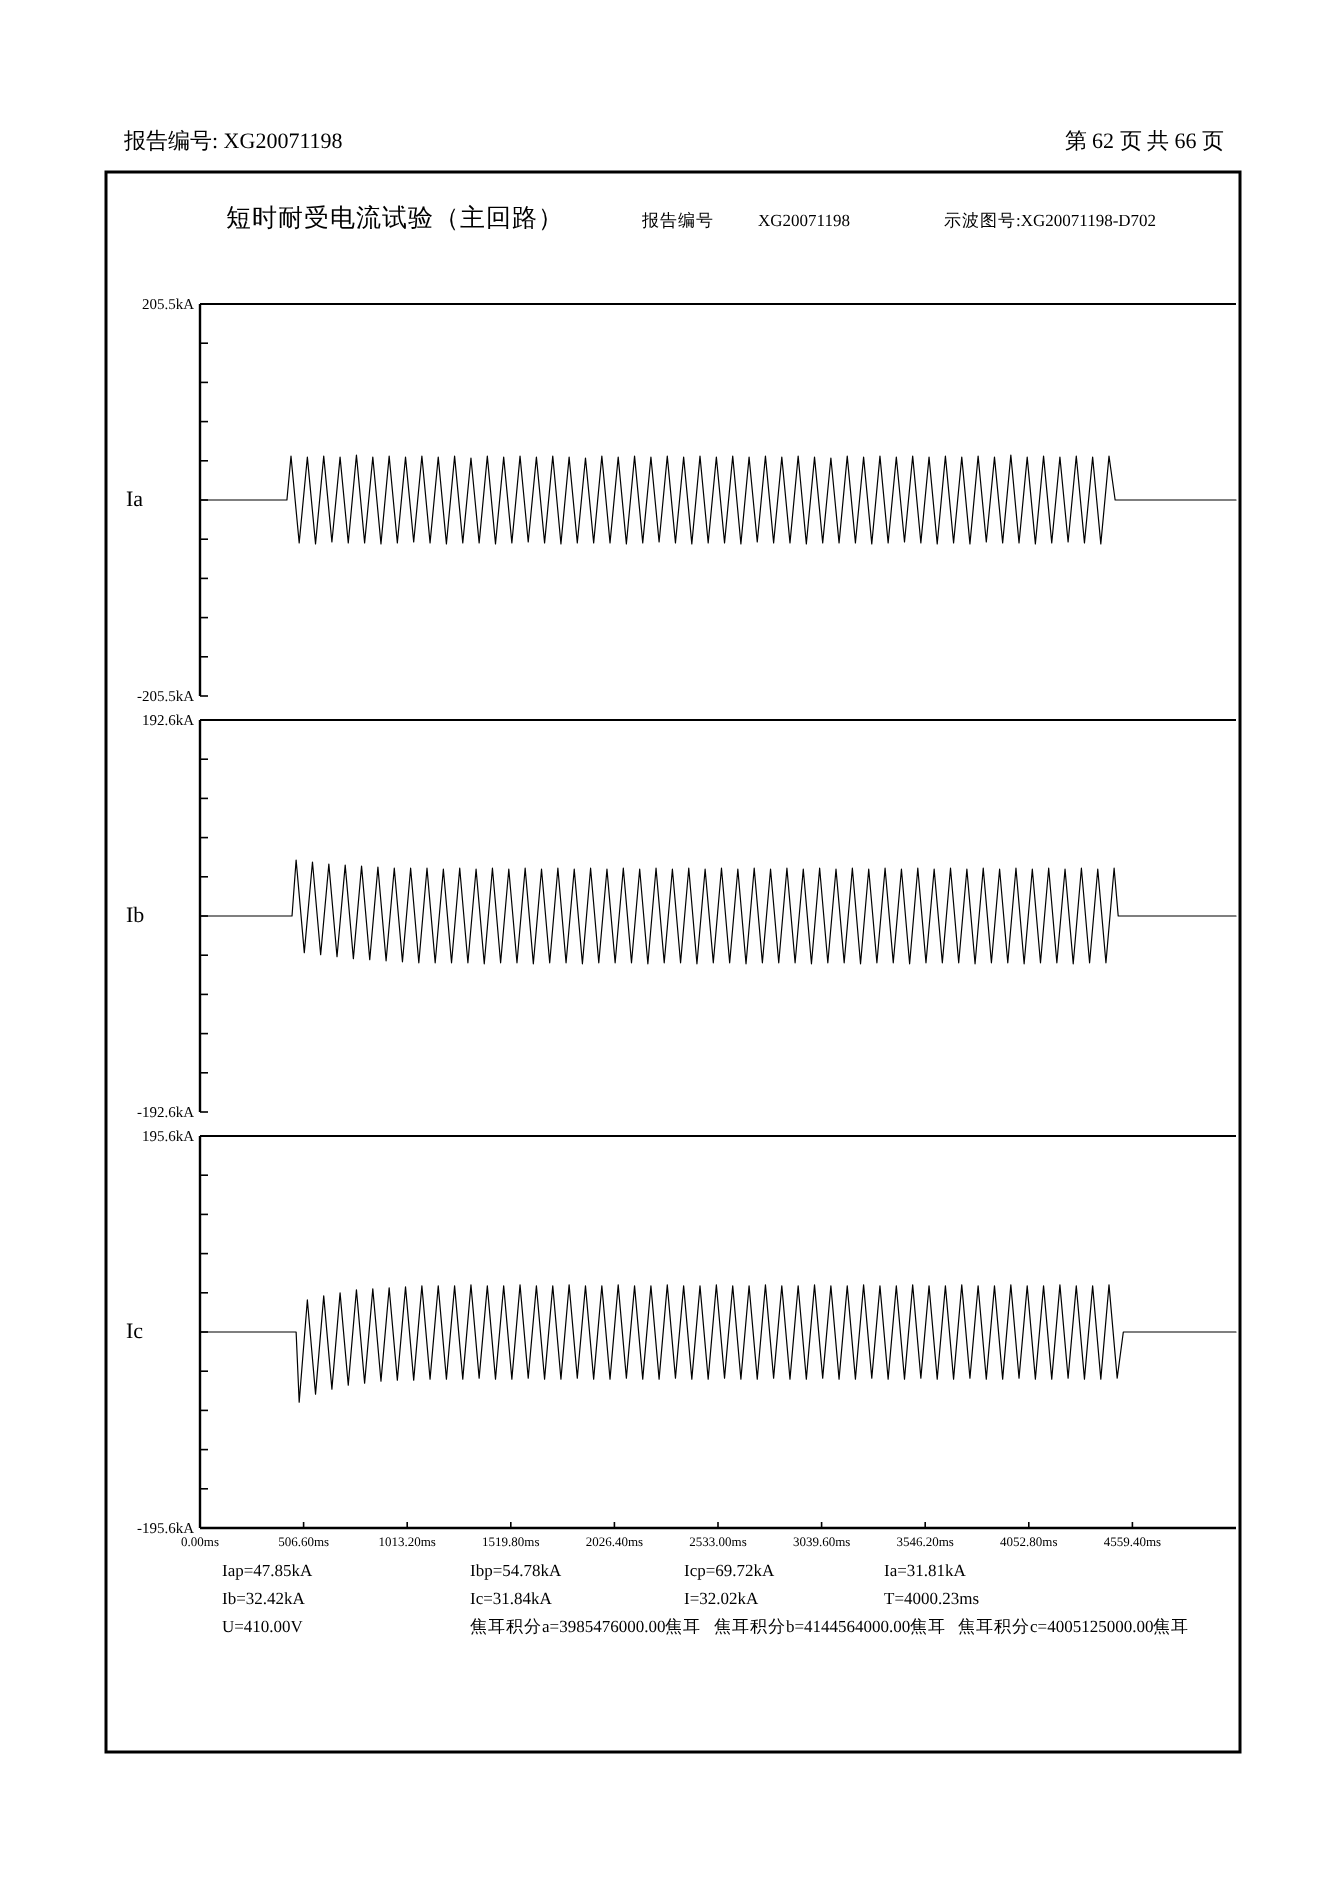 Image resolution: width=1332 pixels, height=1884 pixels. Describe the element at coordinates (678, 220) in the screenshot. I see `annotation: 报告编号` at that location.